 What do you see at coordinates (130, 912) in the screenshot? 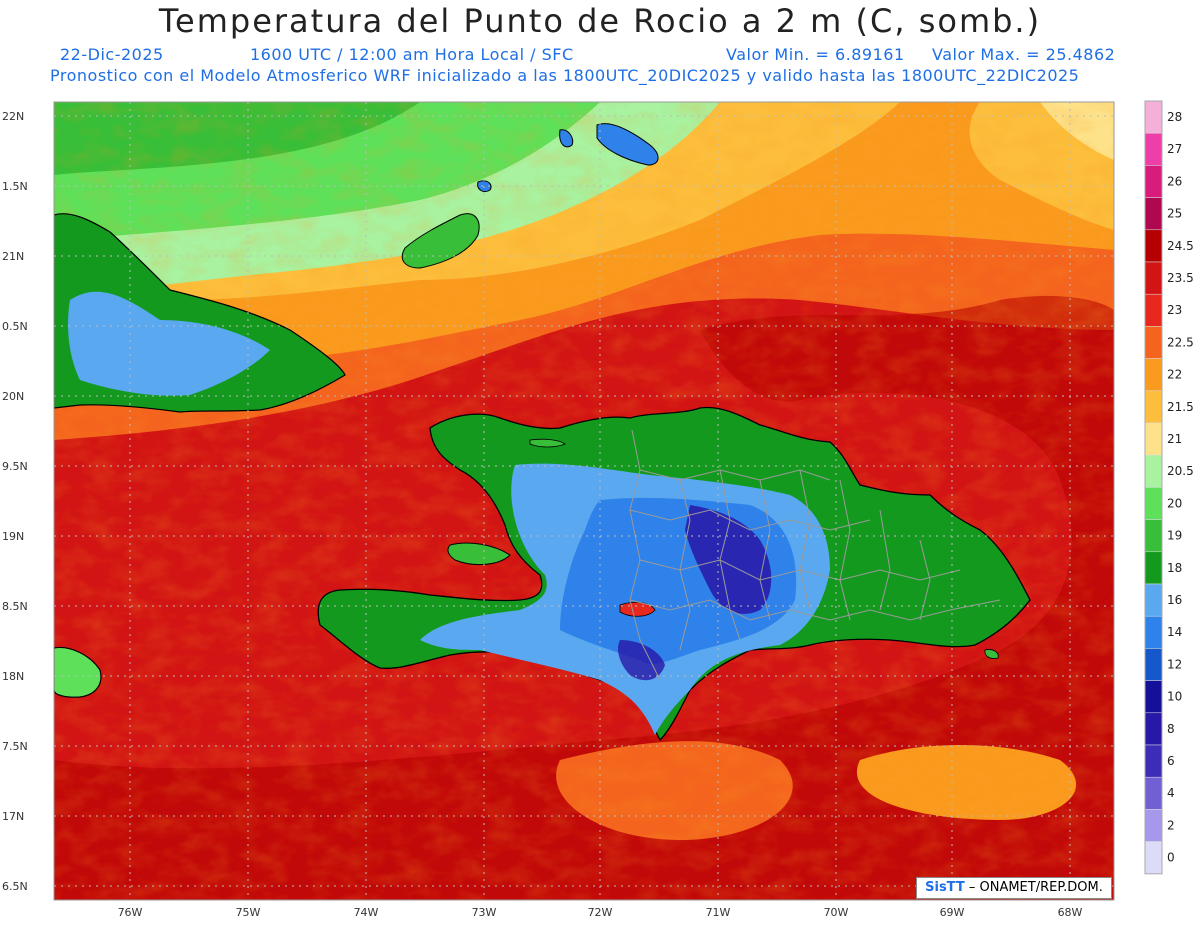
I see `lon-label: 76W` at bounding box center [130, 912].